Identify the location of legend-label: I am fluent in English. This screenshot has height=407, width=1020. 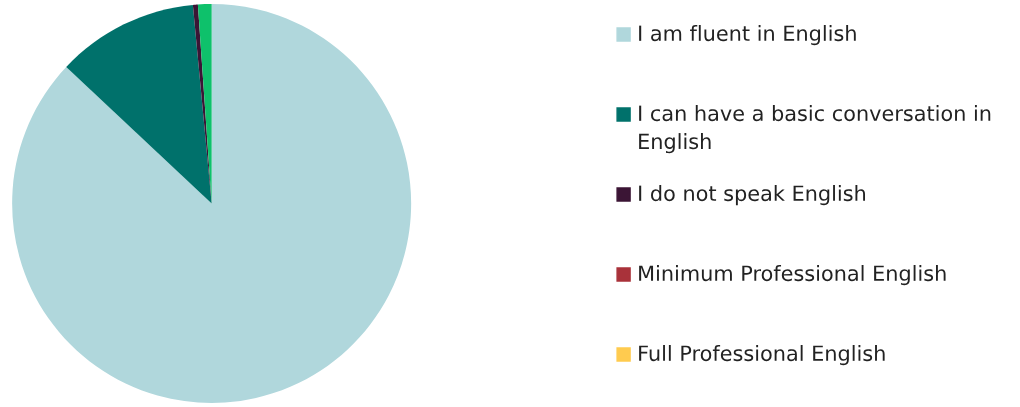
(747, 35).